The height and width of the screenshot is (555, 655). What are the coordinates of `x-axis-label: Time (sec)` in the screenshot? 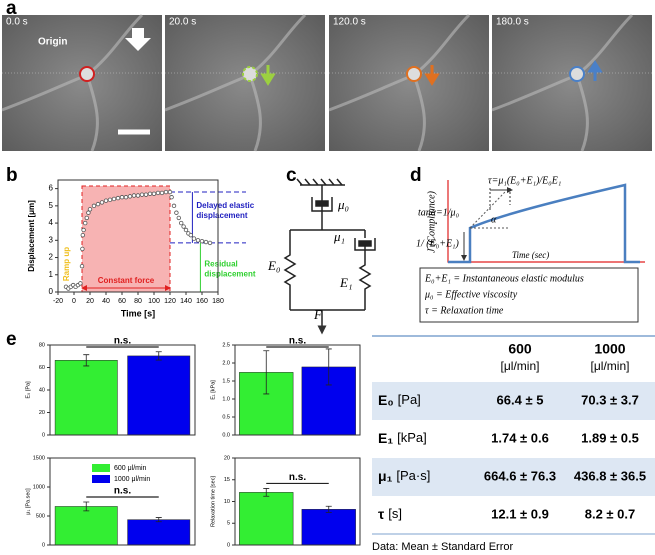 It's located at (530, 255).